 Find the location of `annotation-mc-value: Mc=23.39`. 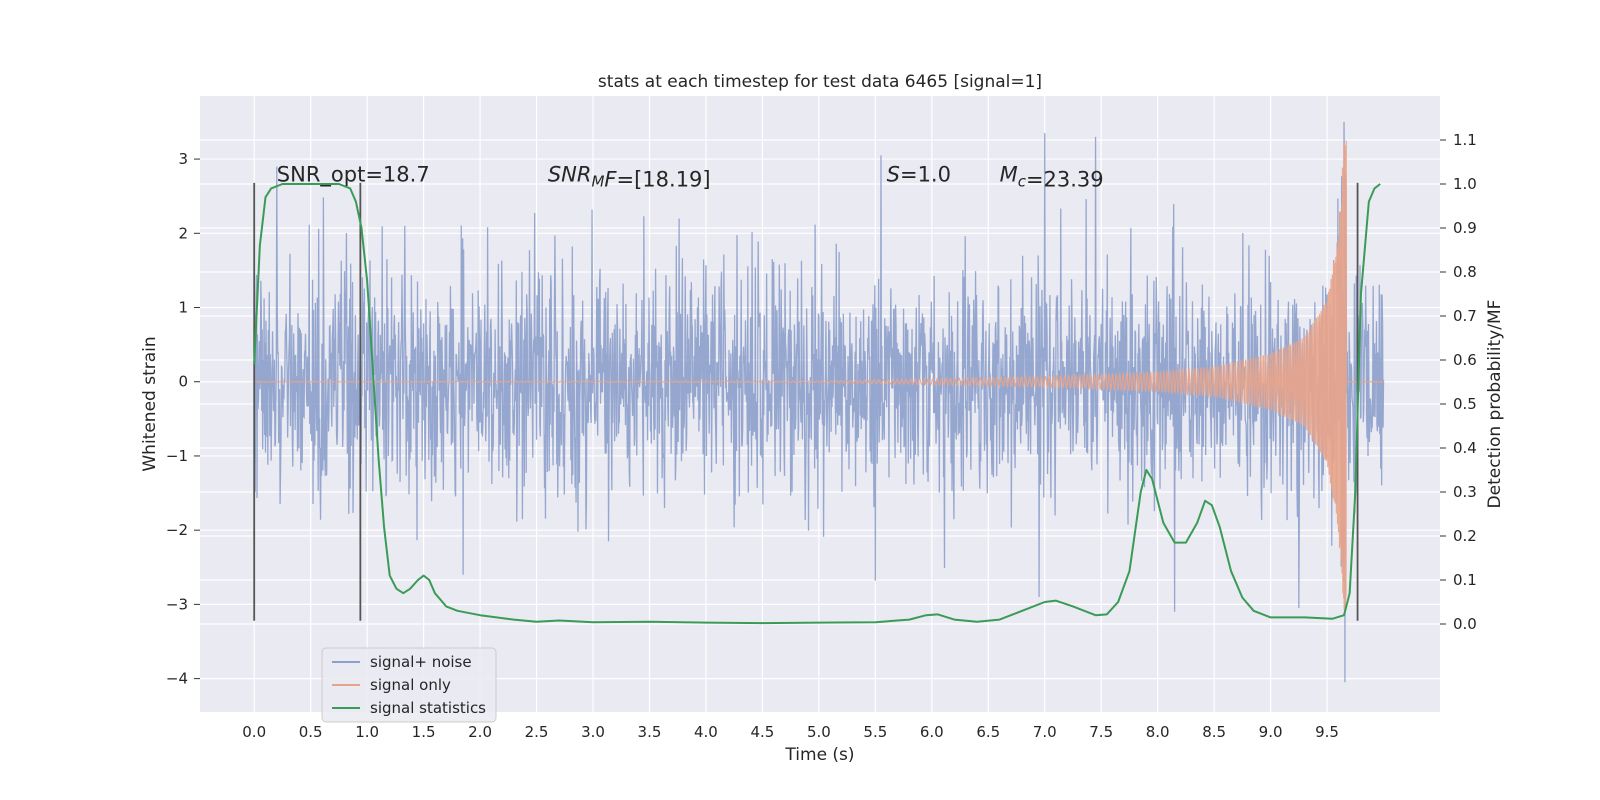

annotation-mc-value: Mc=23.39 is located at coordinates (1052, 176).